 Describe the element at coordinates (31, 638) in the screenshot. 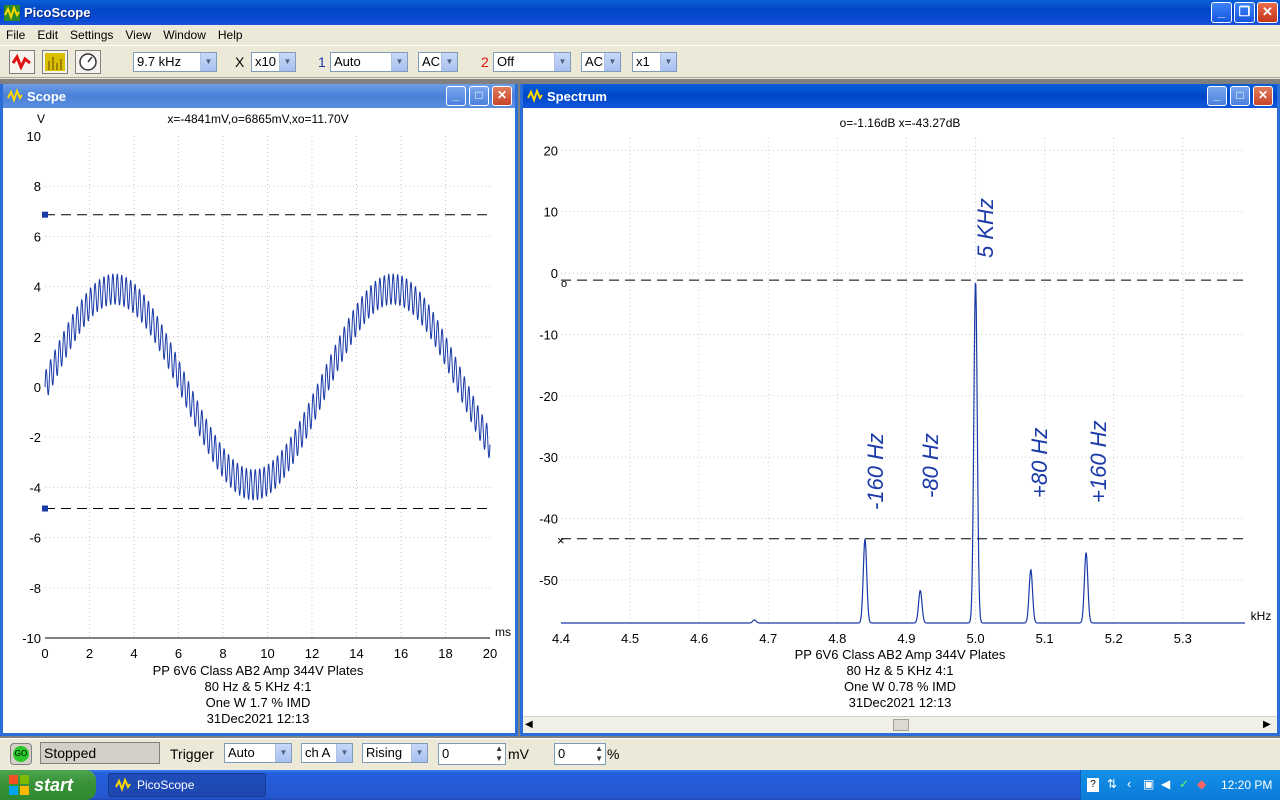

I see `scope-y-tick: -10` at that location.